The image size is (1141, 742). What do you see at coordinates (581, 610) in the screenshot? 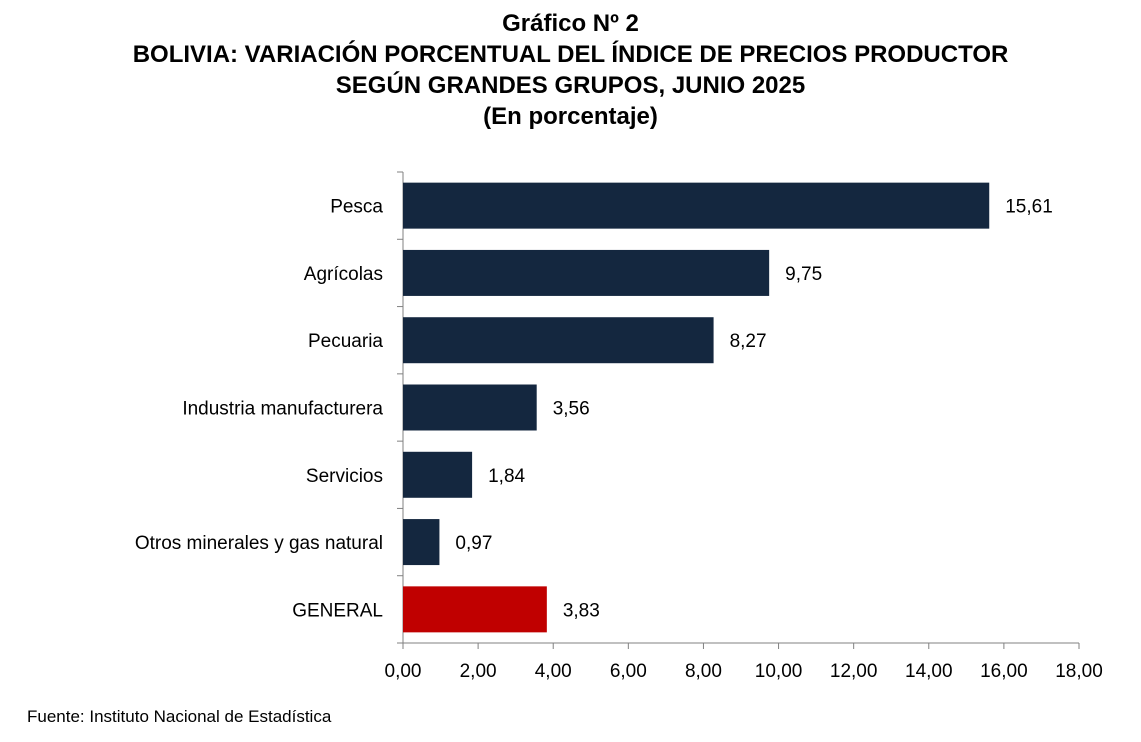
I see `data-label: 3,83` at bounding box center [581, 610].